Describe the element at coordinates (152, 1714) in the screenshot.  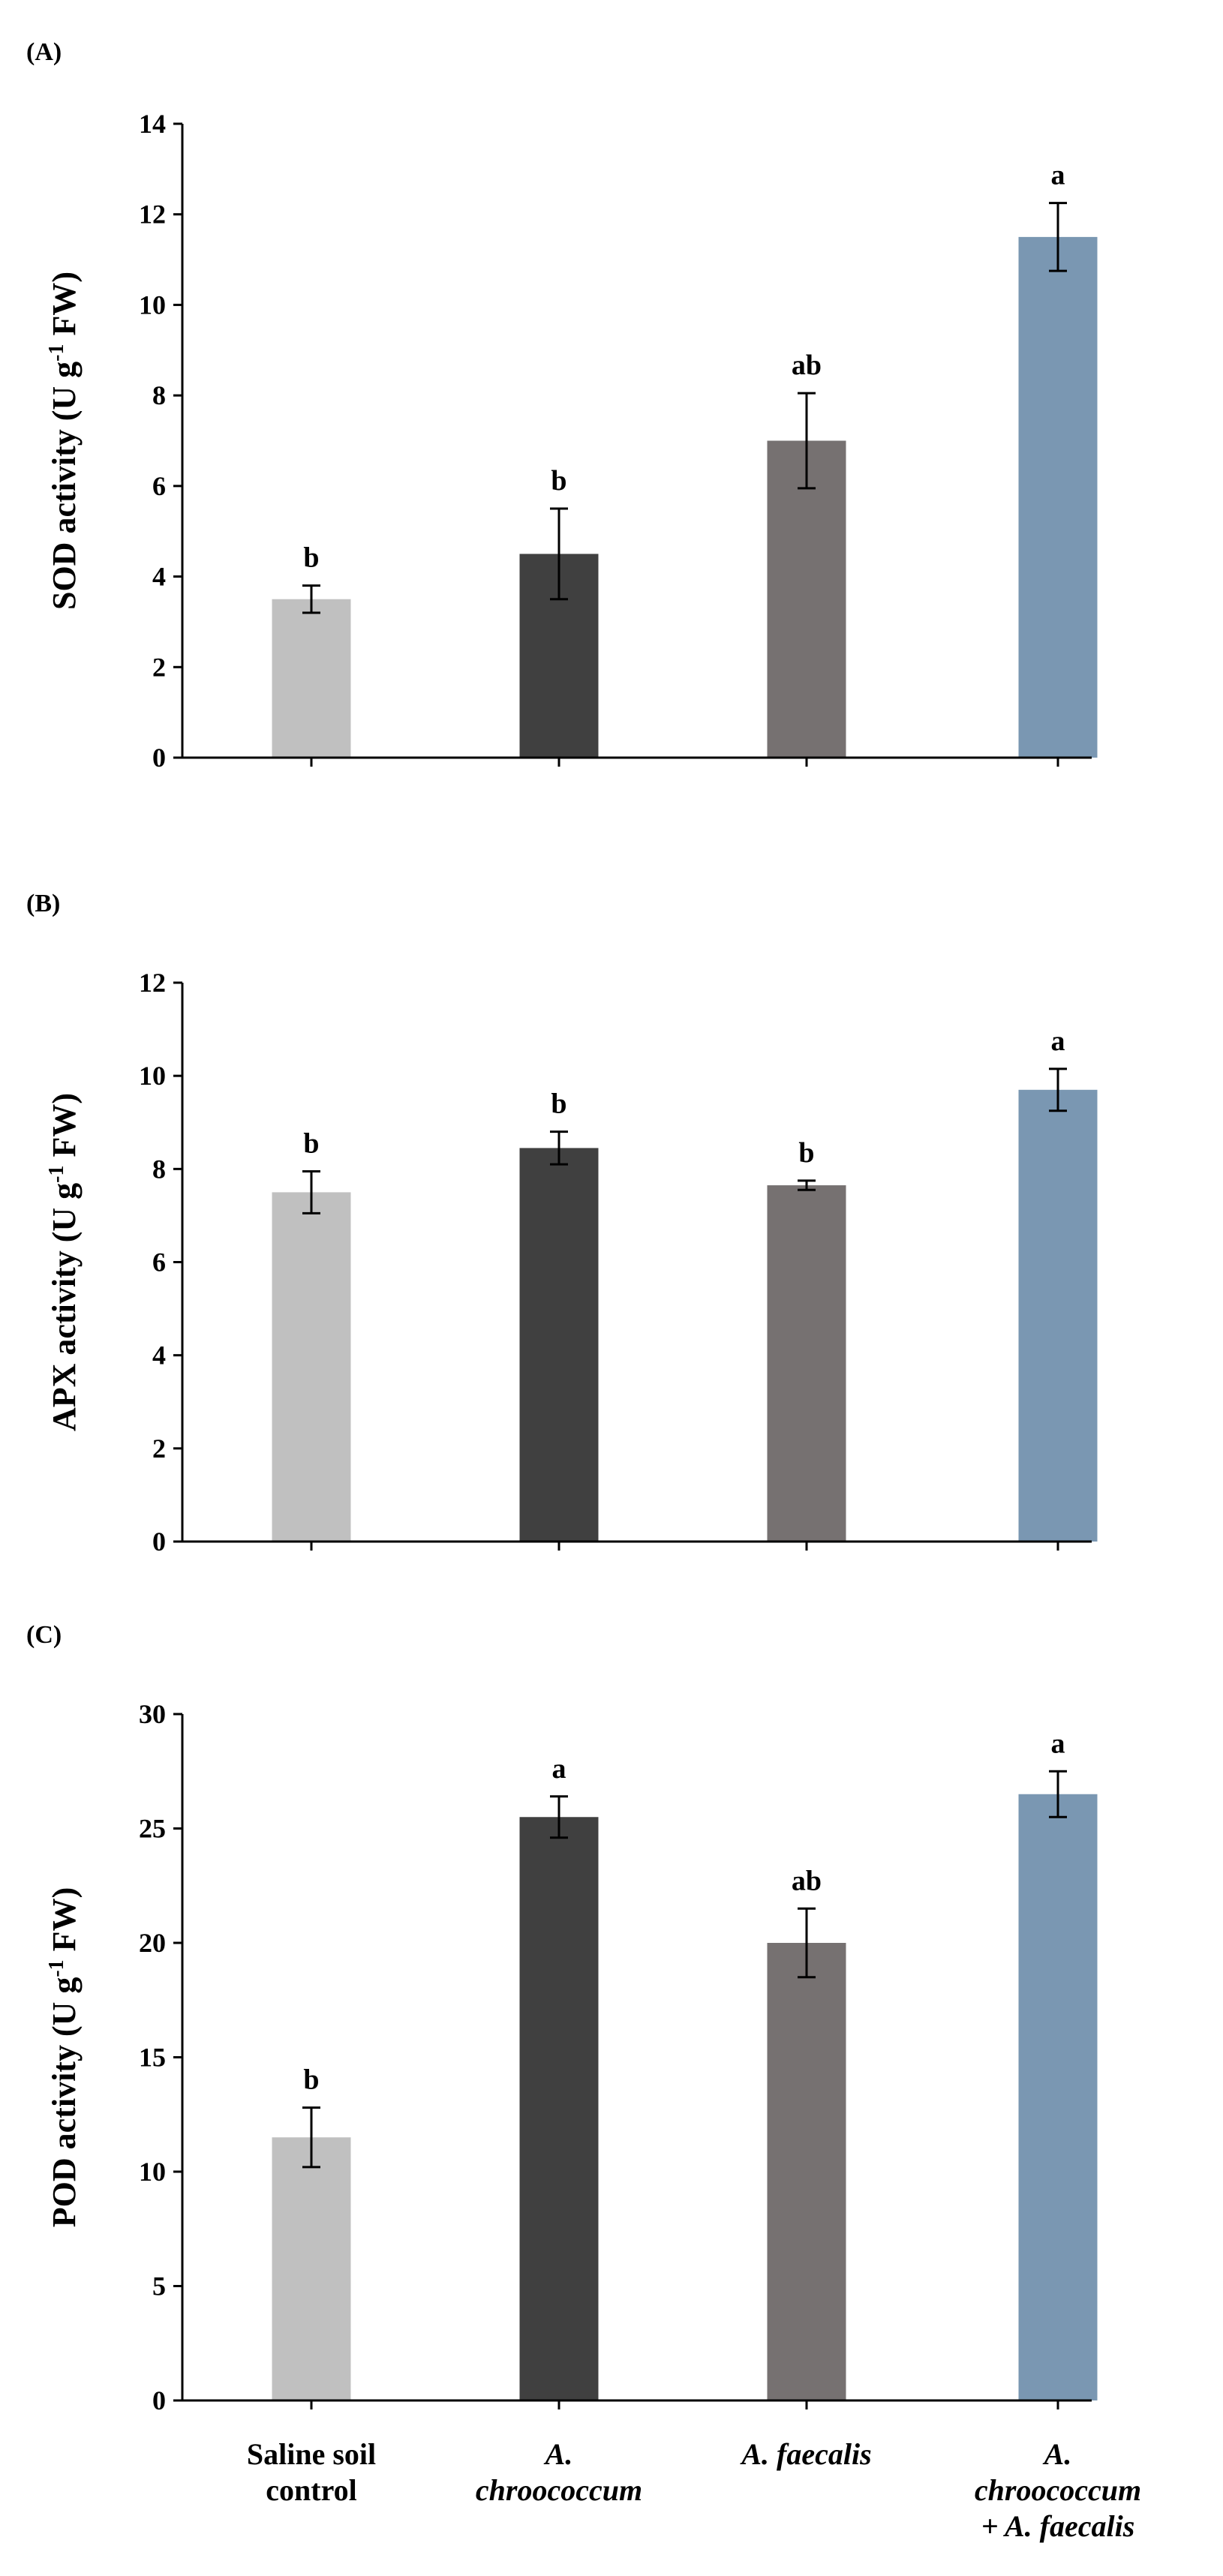
I see `y-tick-label: 30` at that location.